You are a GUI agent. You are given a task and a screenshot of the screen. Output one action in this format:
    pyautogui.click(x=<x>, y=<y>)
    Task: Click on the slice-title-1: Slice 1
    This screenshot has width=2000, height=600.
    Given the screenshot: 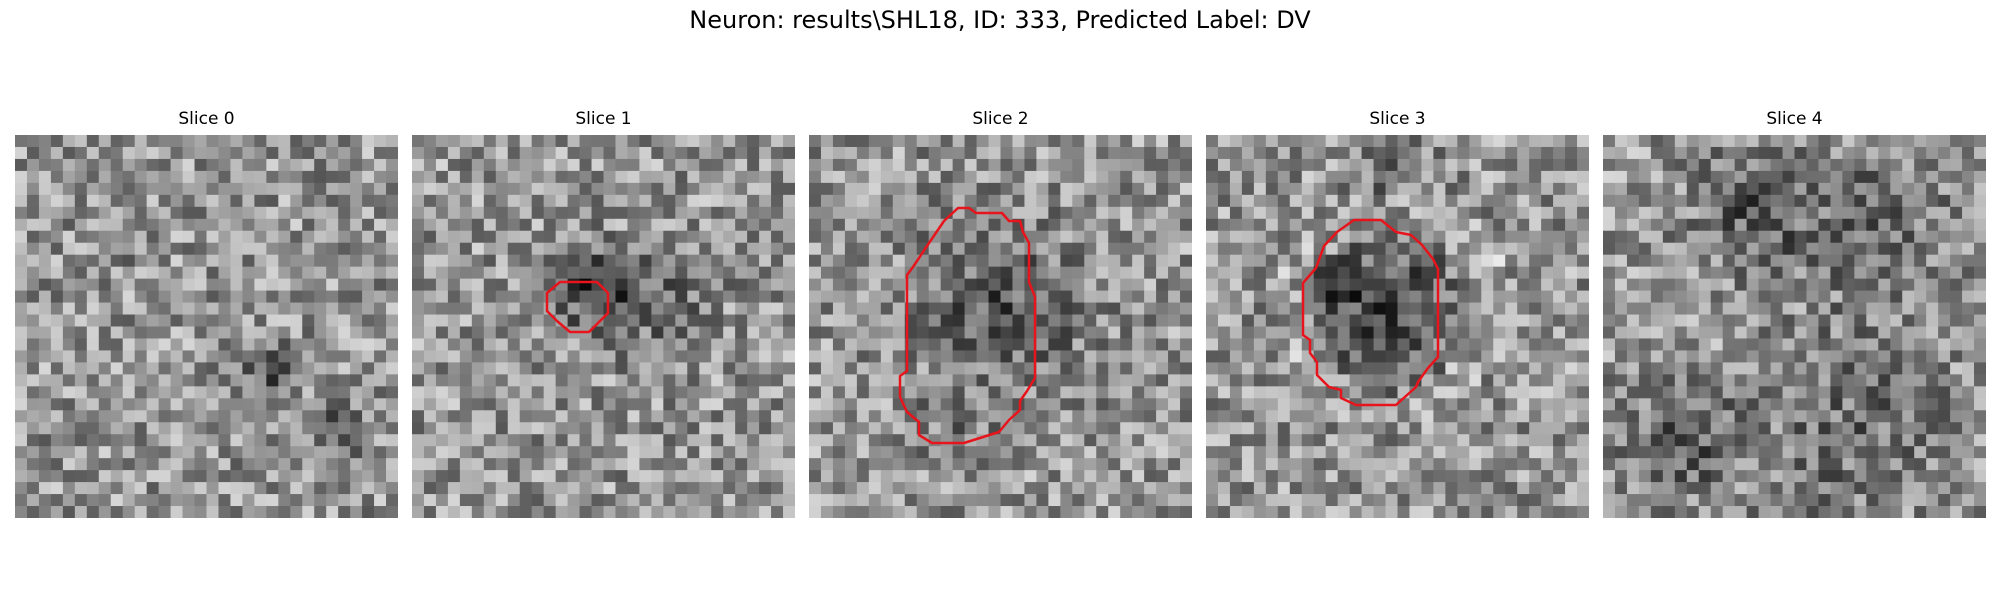 What is the action you would take?
    pyautogui.click(x=603, y=119)
    